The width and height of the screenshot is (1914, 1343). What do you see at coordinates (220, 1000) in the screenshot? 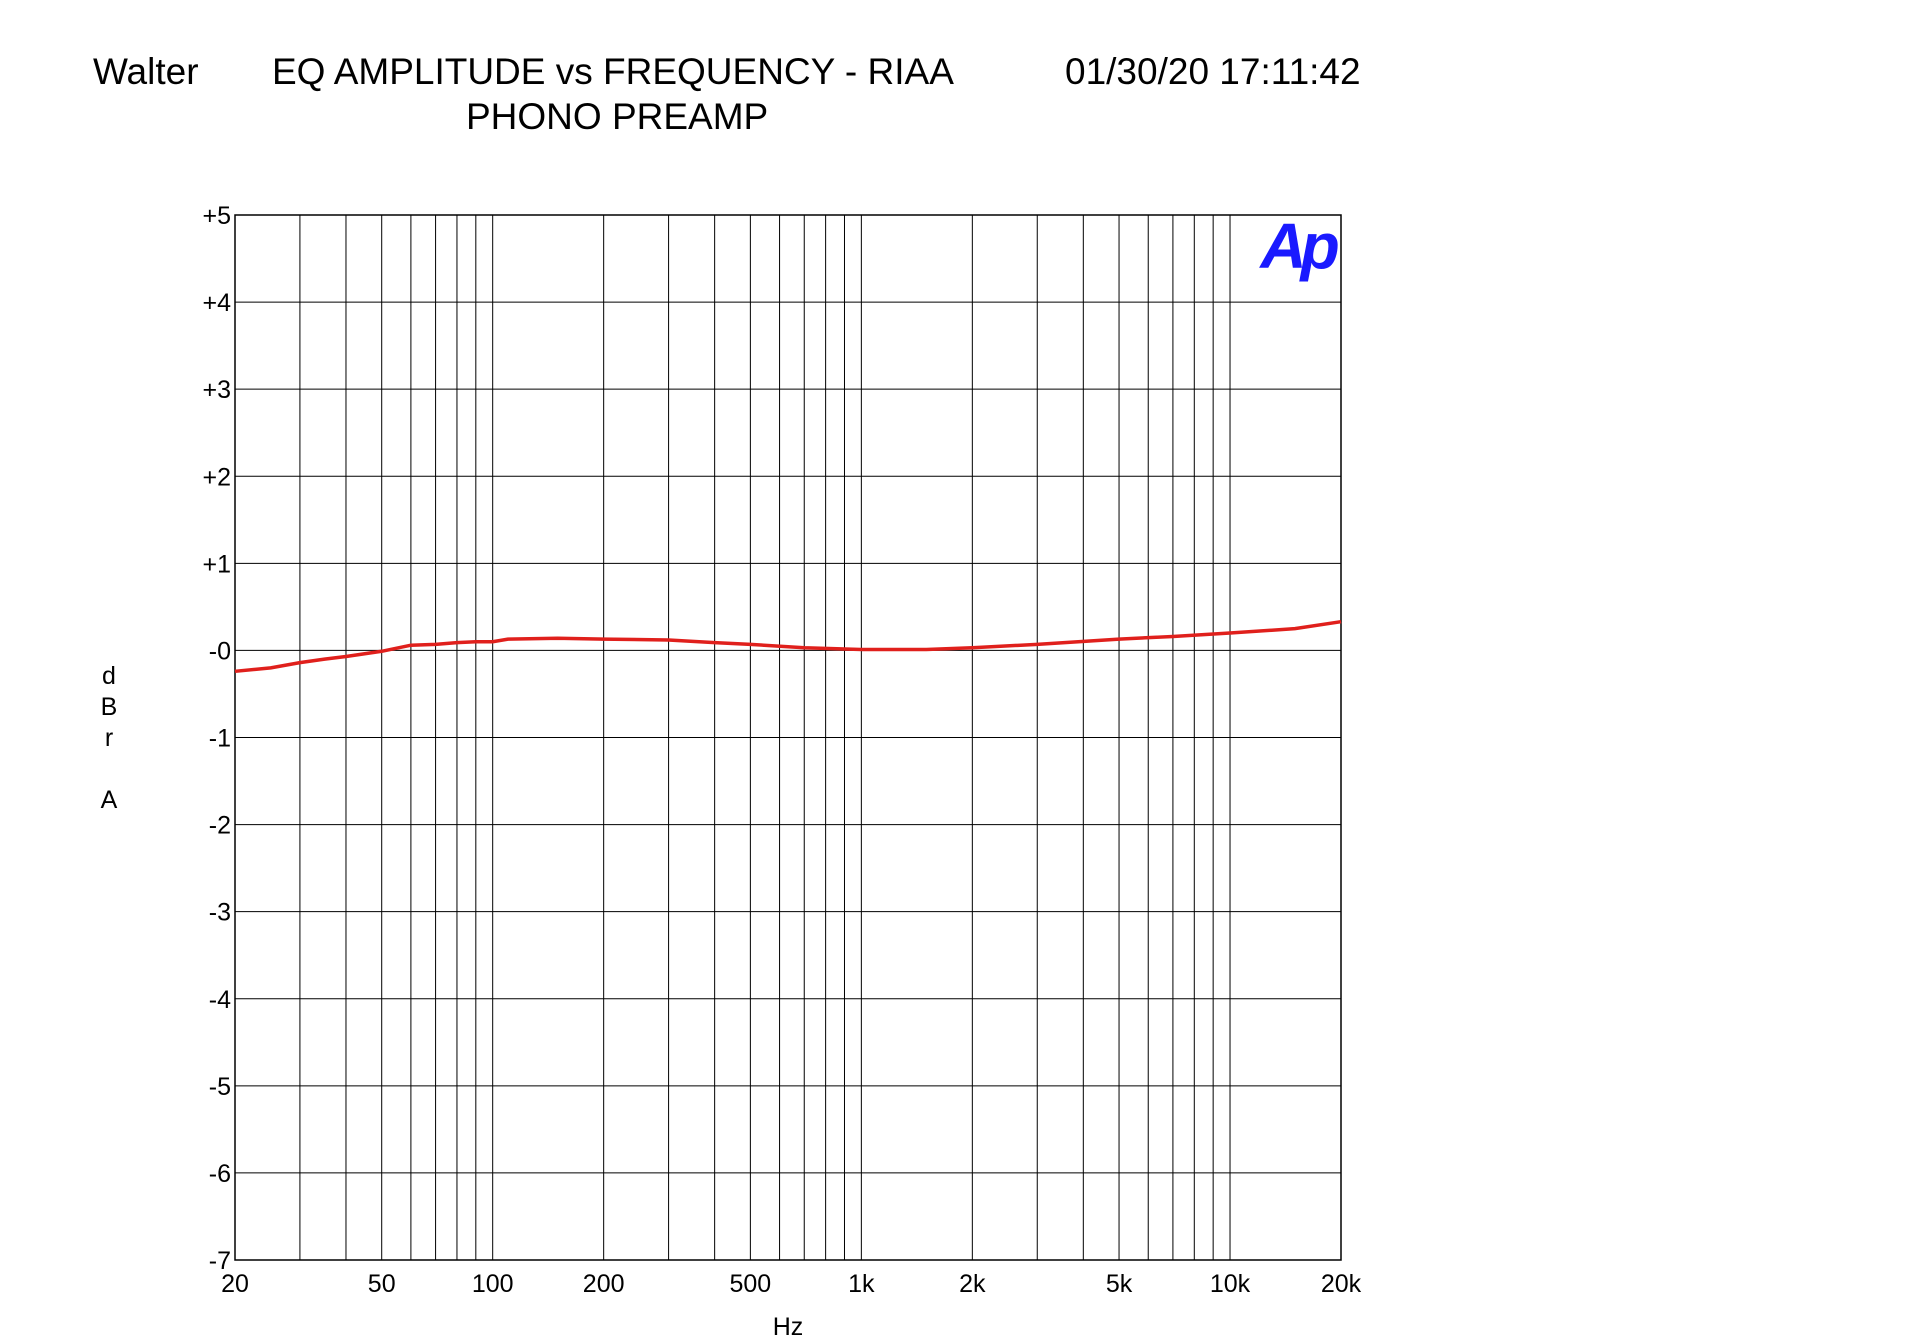
I see `y-tick-label: -4` at bounding box center [220, 1000].